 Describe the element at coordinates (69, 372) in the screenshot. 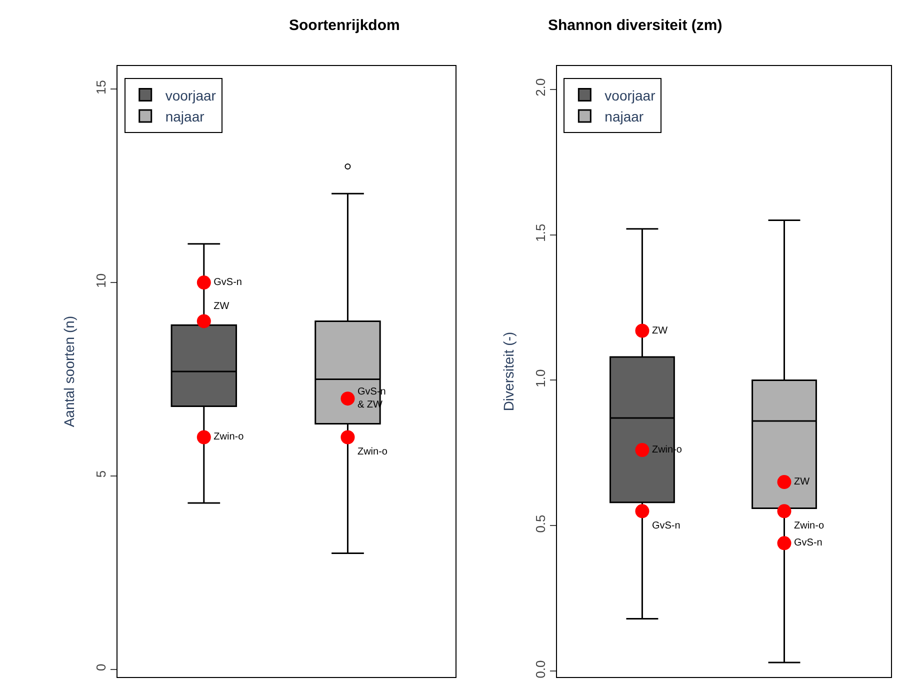

I see `y-axis-title: Aantal soorten (n)` at that location.